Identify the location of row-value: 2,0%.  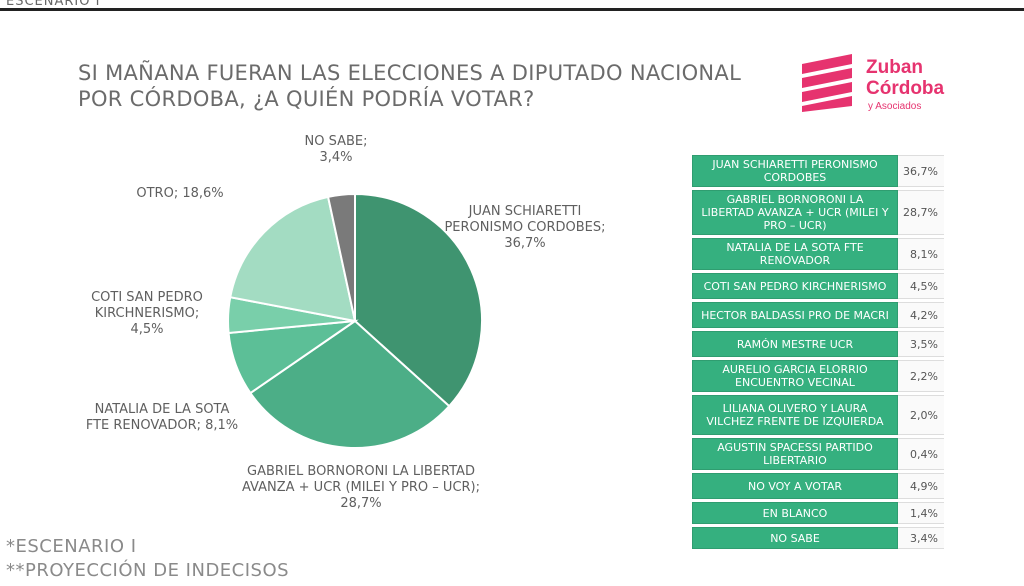
(921, 415).